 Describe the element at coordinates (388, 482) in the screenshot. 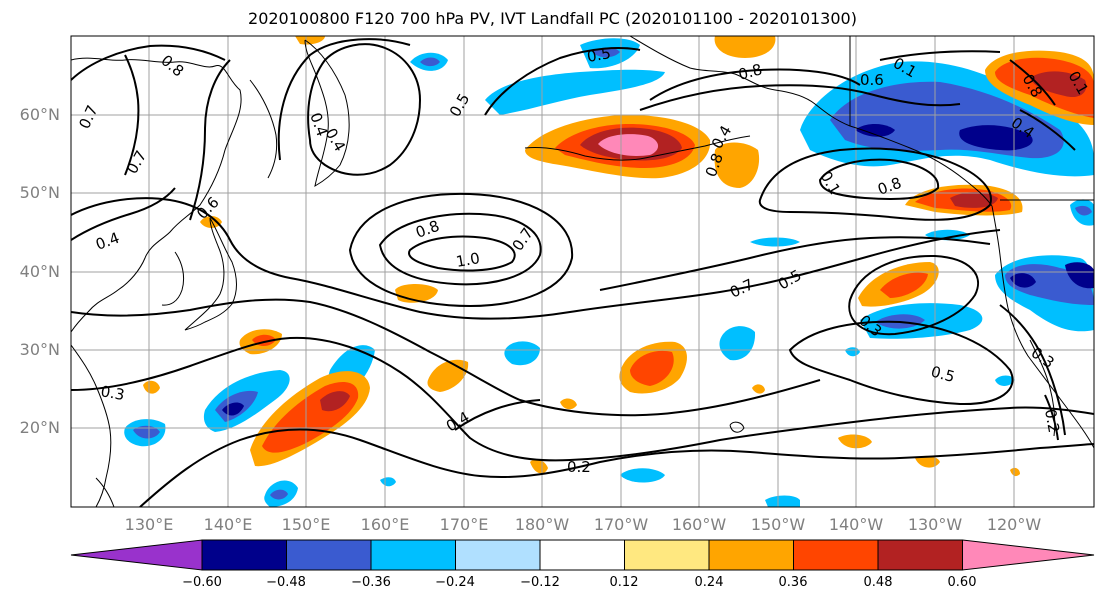

I see `blob-south3` at that location.